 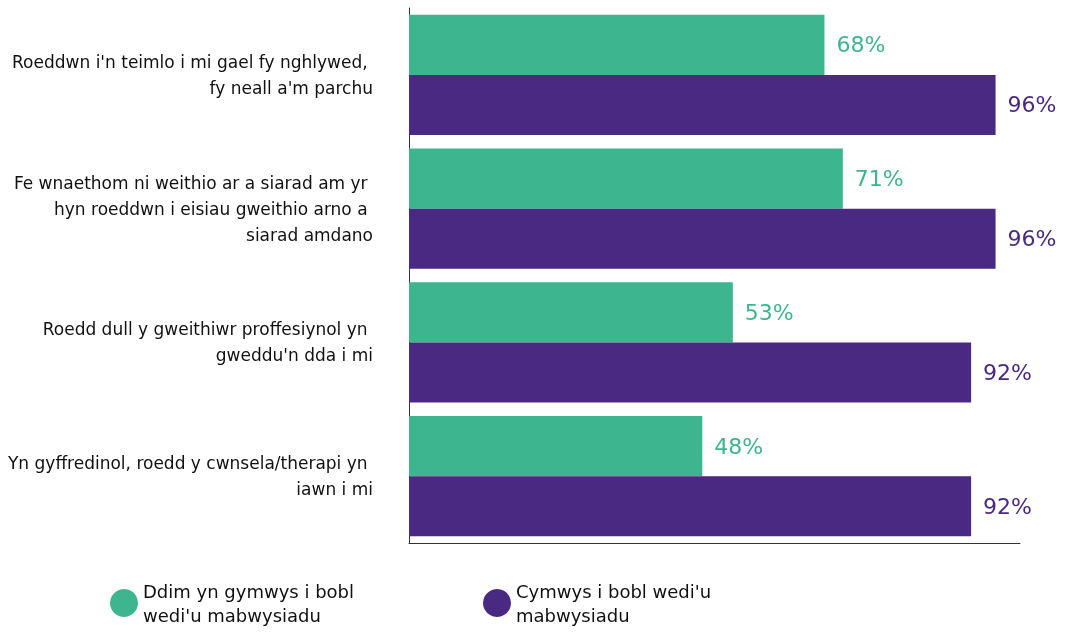 I want to click on data-label: 71%, so click(x=879, y=179).